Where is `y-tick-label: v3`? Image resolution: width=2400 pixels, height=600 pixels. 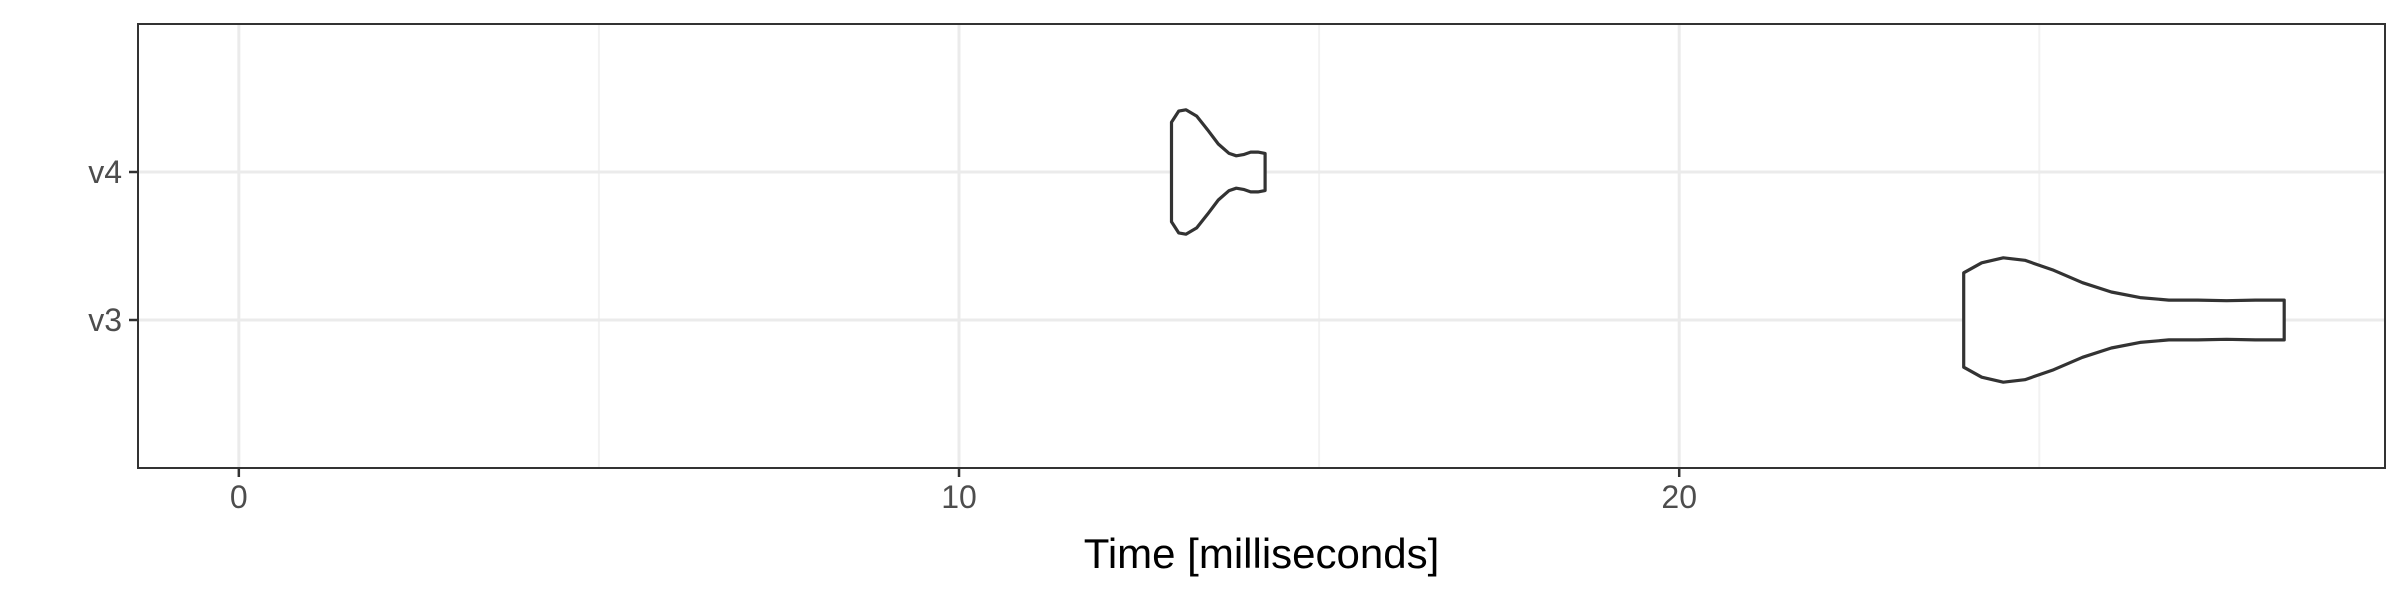
y-tick-label: v3 is located at coordinates (105, 320).